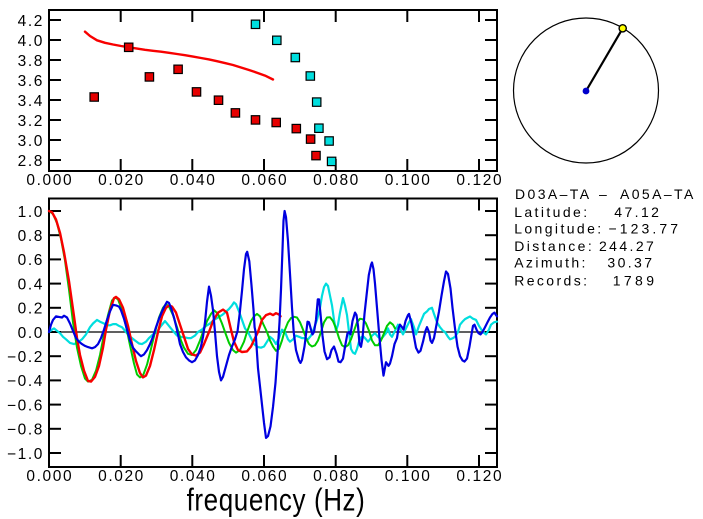 Image resolution: width=703 pixels, height=519 pixels. I want to click on svg-text: 3.0, so click(31, 141).